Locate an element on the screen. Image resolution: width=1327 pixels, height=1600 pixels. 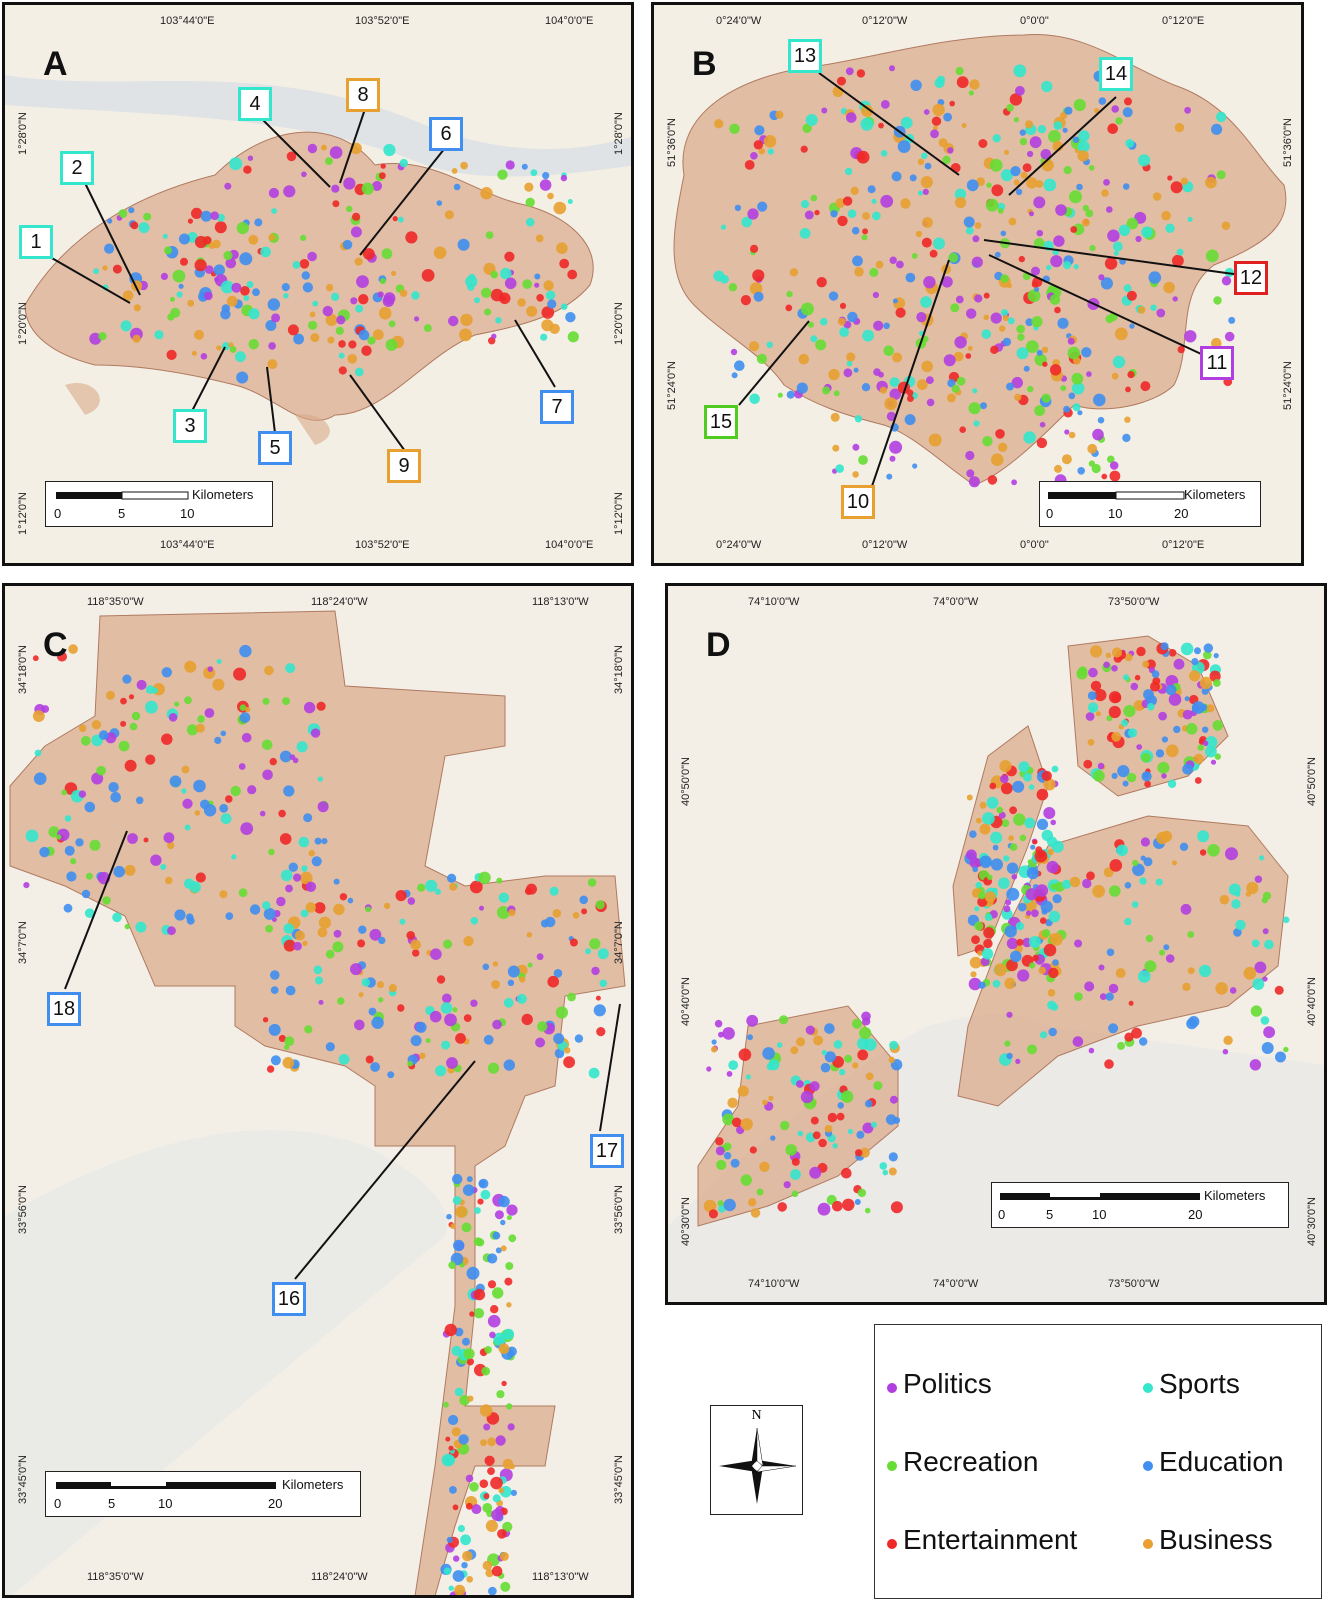
scale-bar-b: Kilometers 0 10 20 is located at coordinates (1150, 504).